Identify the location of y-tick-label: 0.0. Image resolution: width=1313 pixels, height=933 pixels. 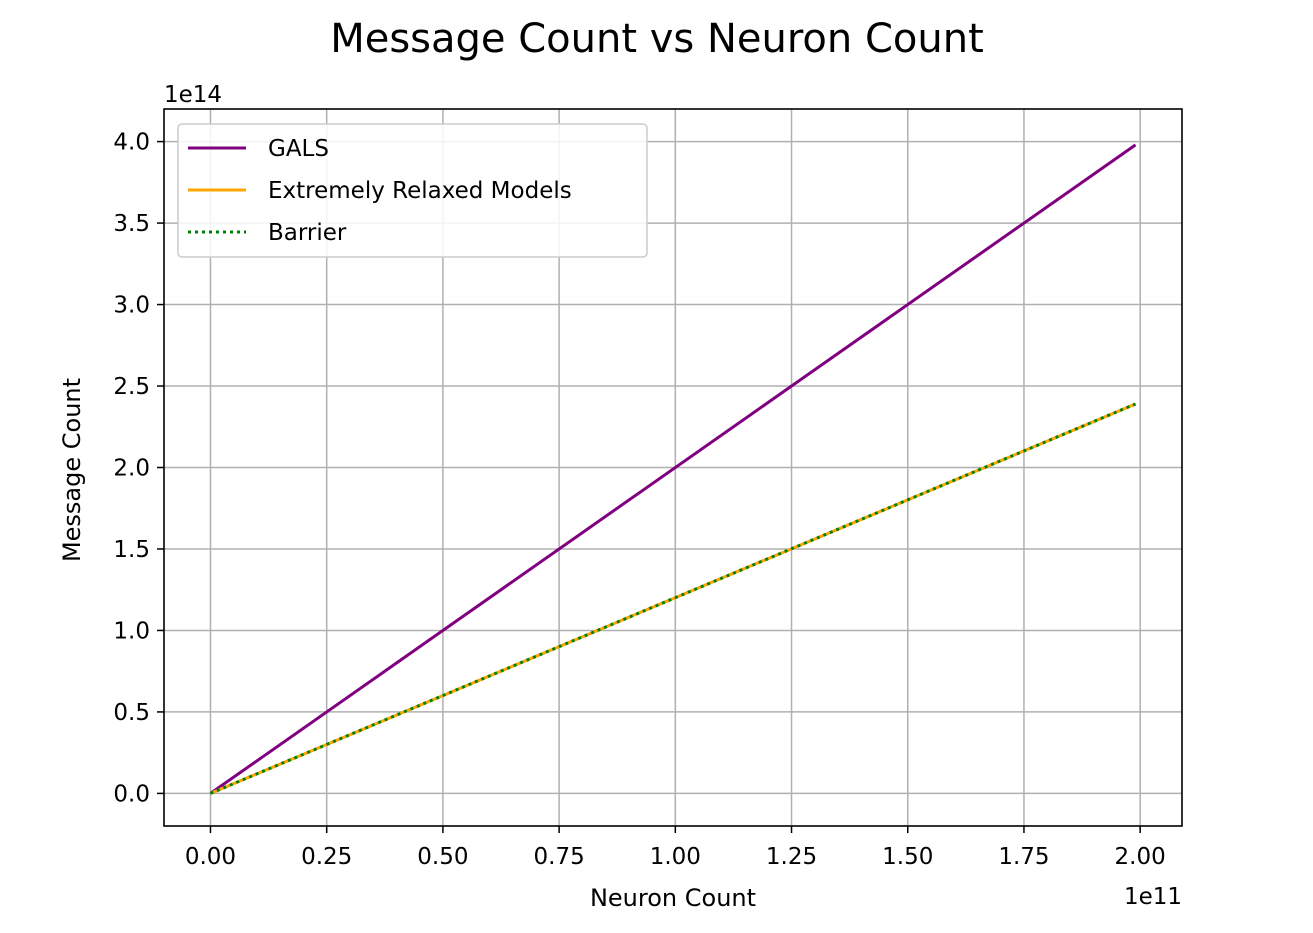
(131, 794).